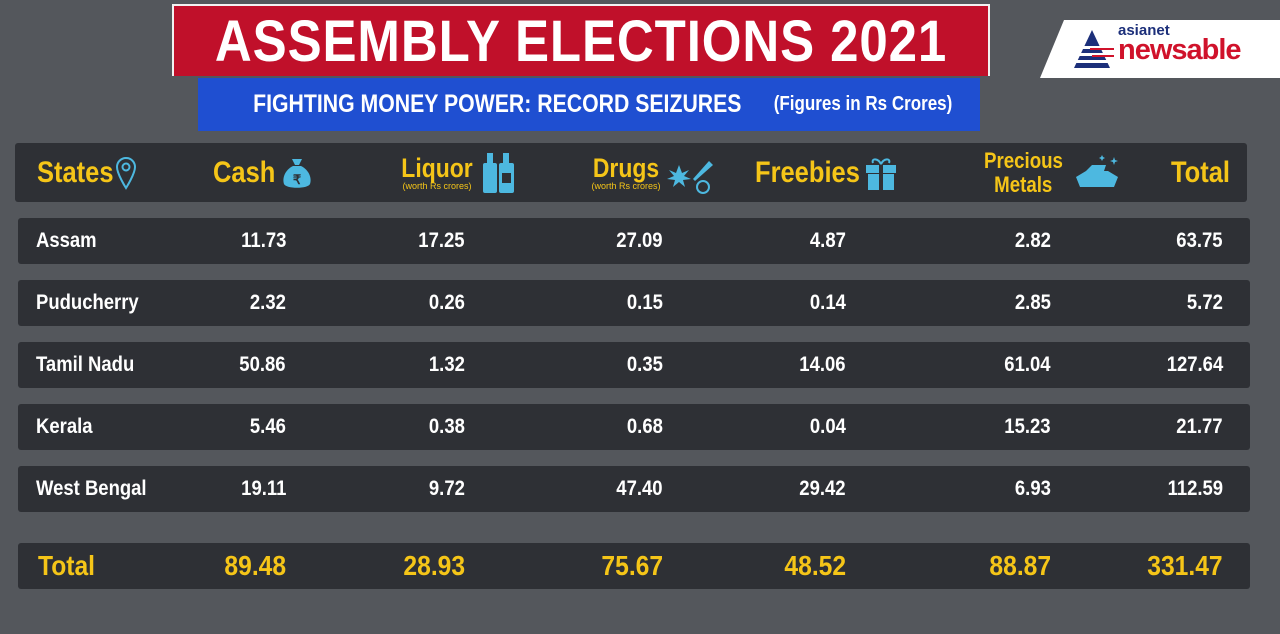  What do you see at coordinates (395, 489) in the screenshot?
I see `value-cell: 9.72` at bounding box center [395, 489].